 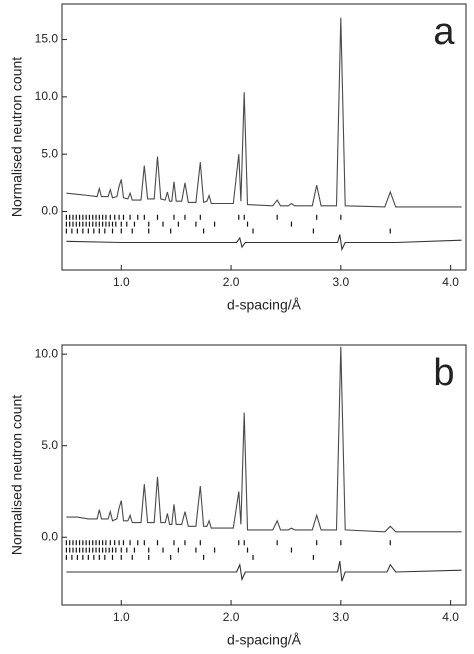 I want to click on panel-label: b, so click(x=443, y=373).